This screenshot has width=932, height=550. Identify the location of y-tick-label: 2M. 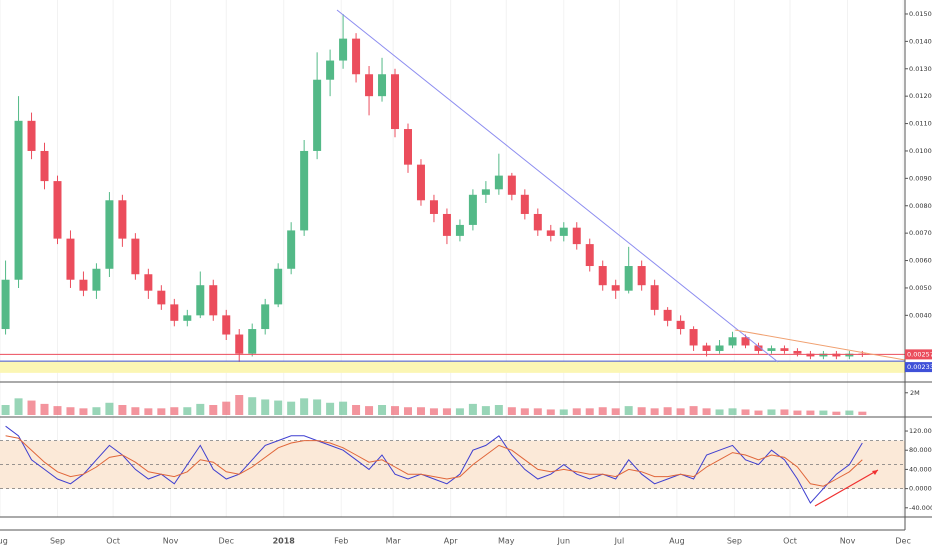
(915, 393).